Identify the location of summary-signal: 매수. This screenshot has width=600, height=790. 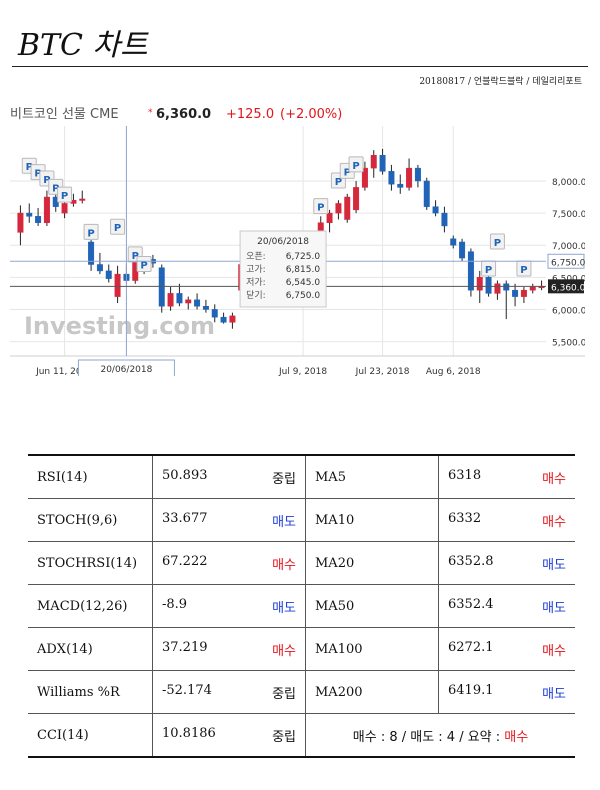
(516, 737).